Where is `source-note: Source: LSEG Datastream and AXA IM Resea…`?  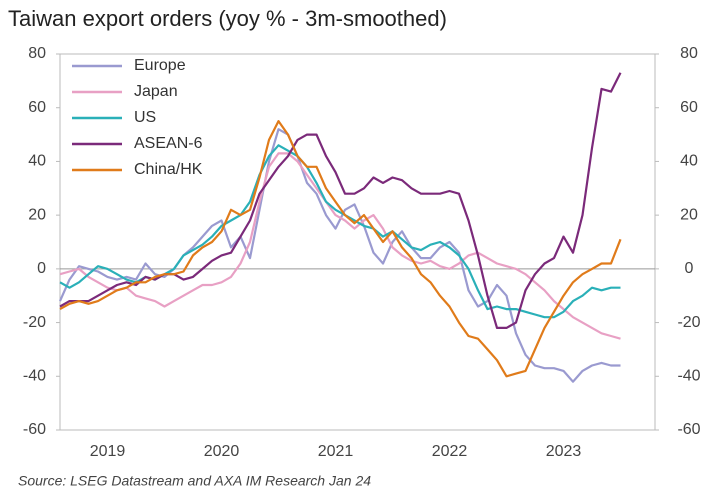
source-note: Source: LSEG Datastream and AXA IM Resea… is located at coordinates (194, 481).